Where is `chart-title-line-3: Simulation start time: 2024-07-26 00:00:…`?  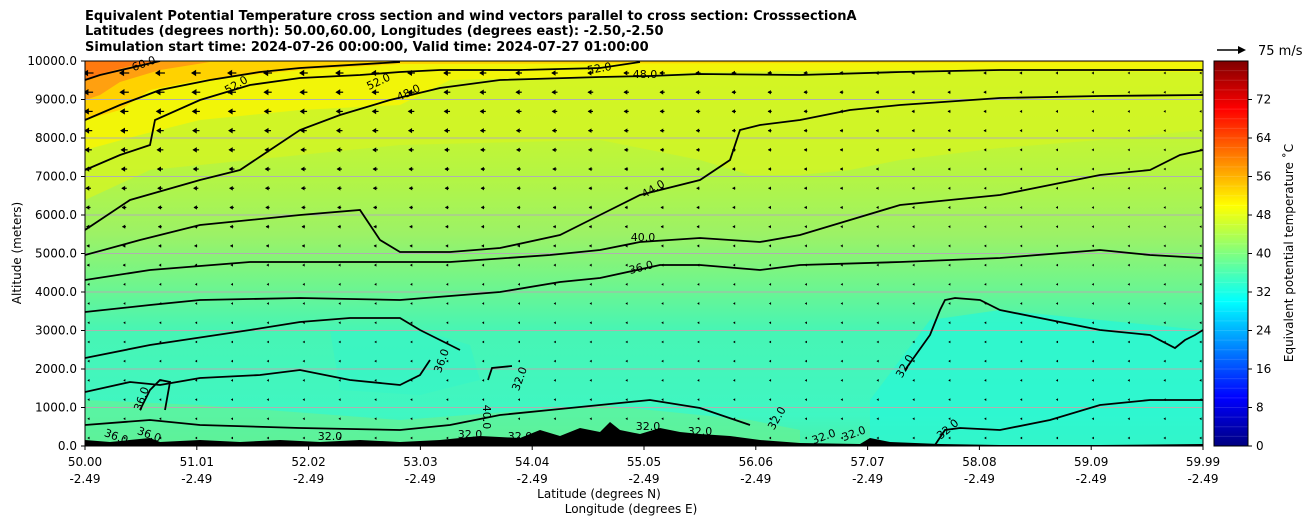 chart-title-line-3: Simulation start time: 2024-07-26 00:00:… is located at coordinates (367, 47).